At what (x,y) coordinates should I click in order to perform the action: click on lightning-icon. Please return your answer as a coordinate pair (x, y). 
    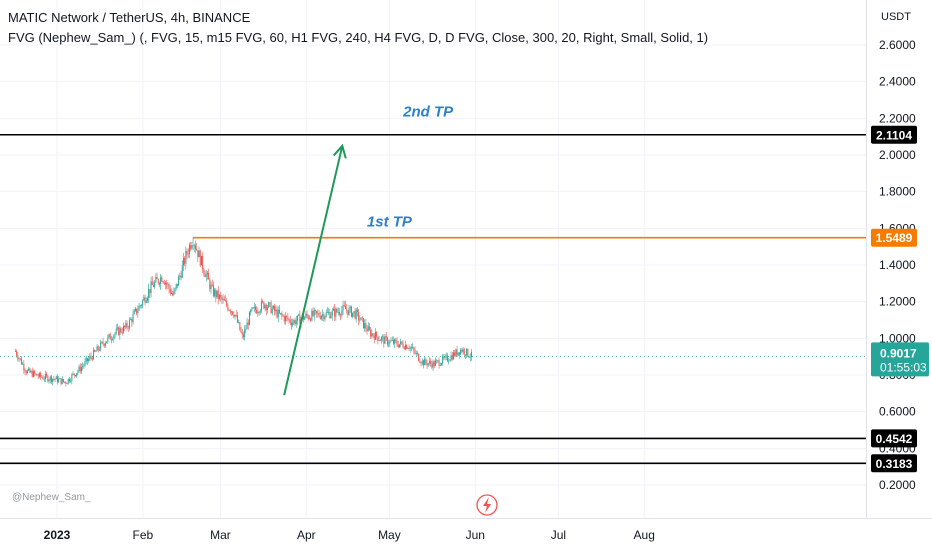
    Looking at the image, I should click on (487, 505).